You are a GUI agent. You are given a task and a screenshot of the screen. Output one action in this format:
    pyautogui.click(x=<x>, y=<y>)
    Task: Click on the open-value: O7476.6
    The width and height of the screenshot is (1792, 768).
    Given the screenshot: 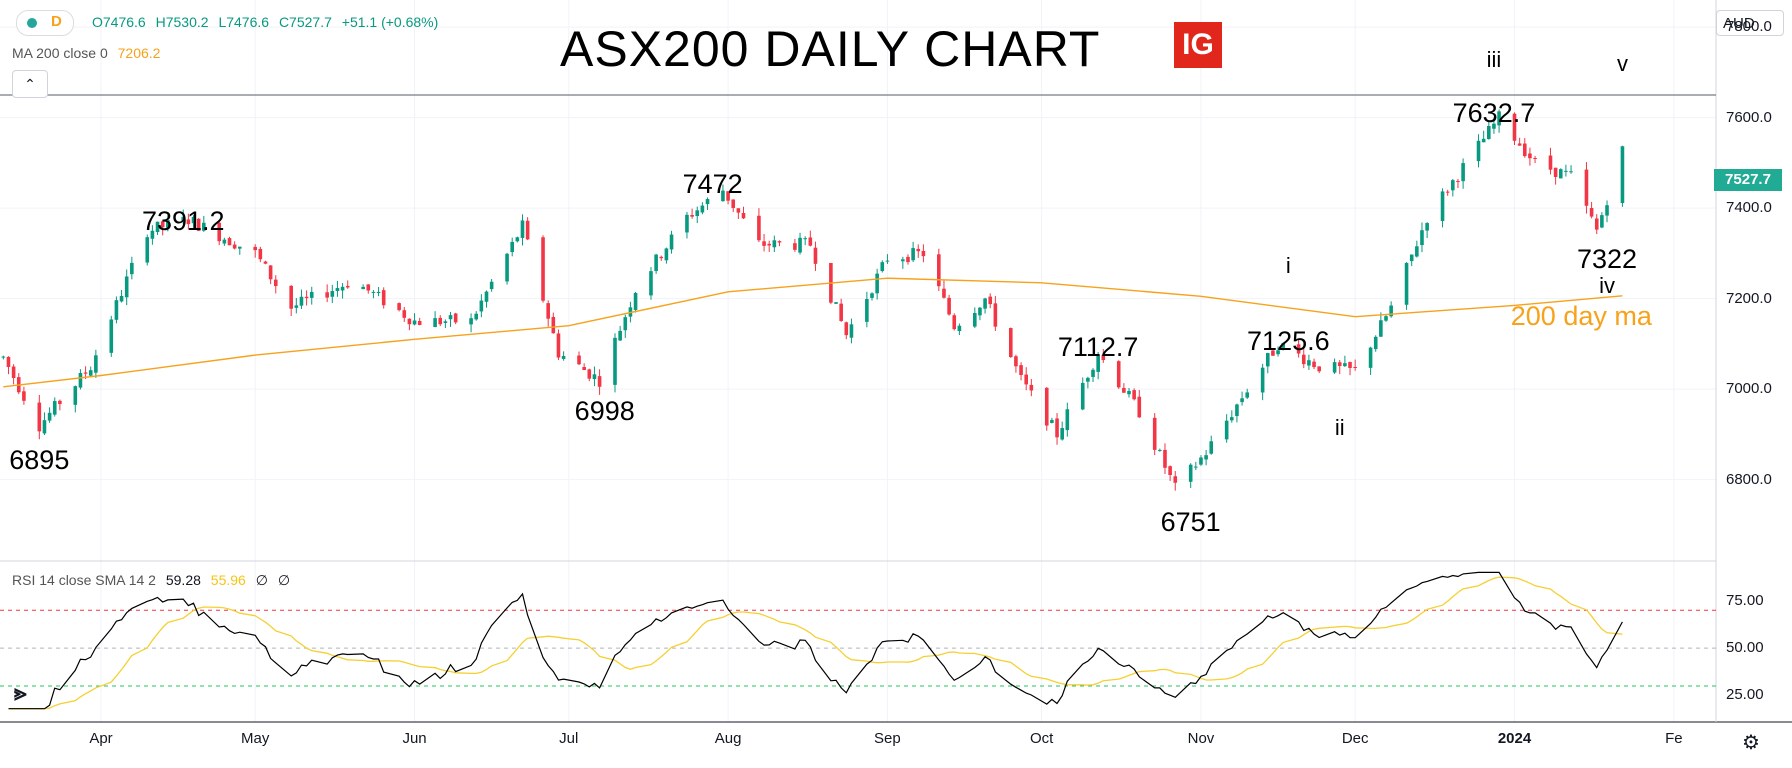 What is the action you would take?
    pyautogui.click(x=119, y=22)
    